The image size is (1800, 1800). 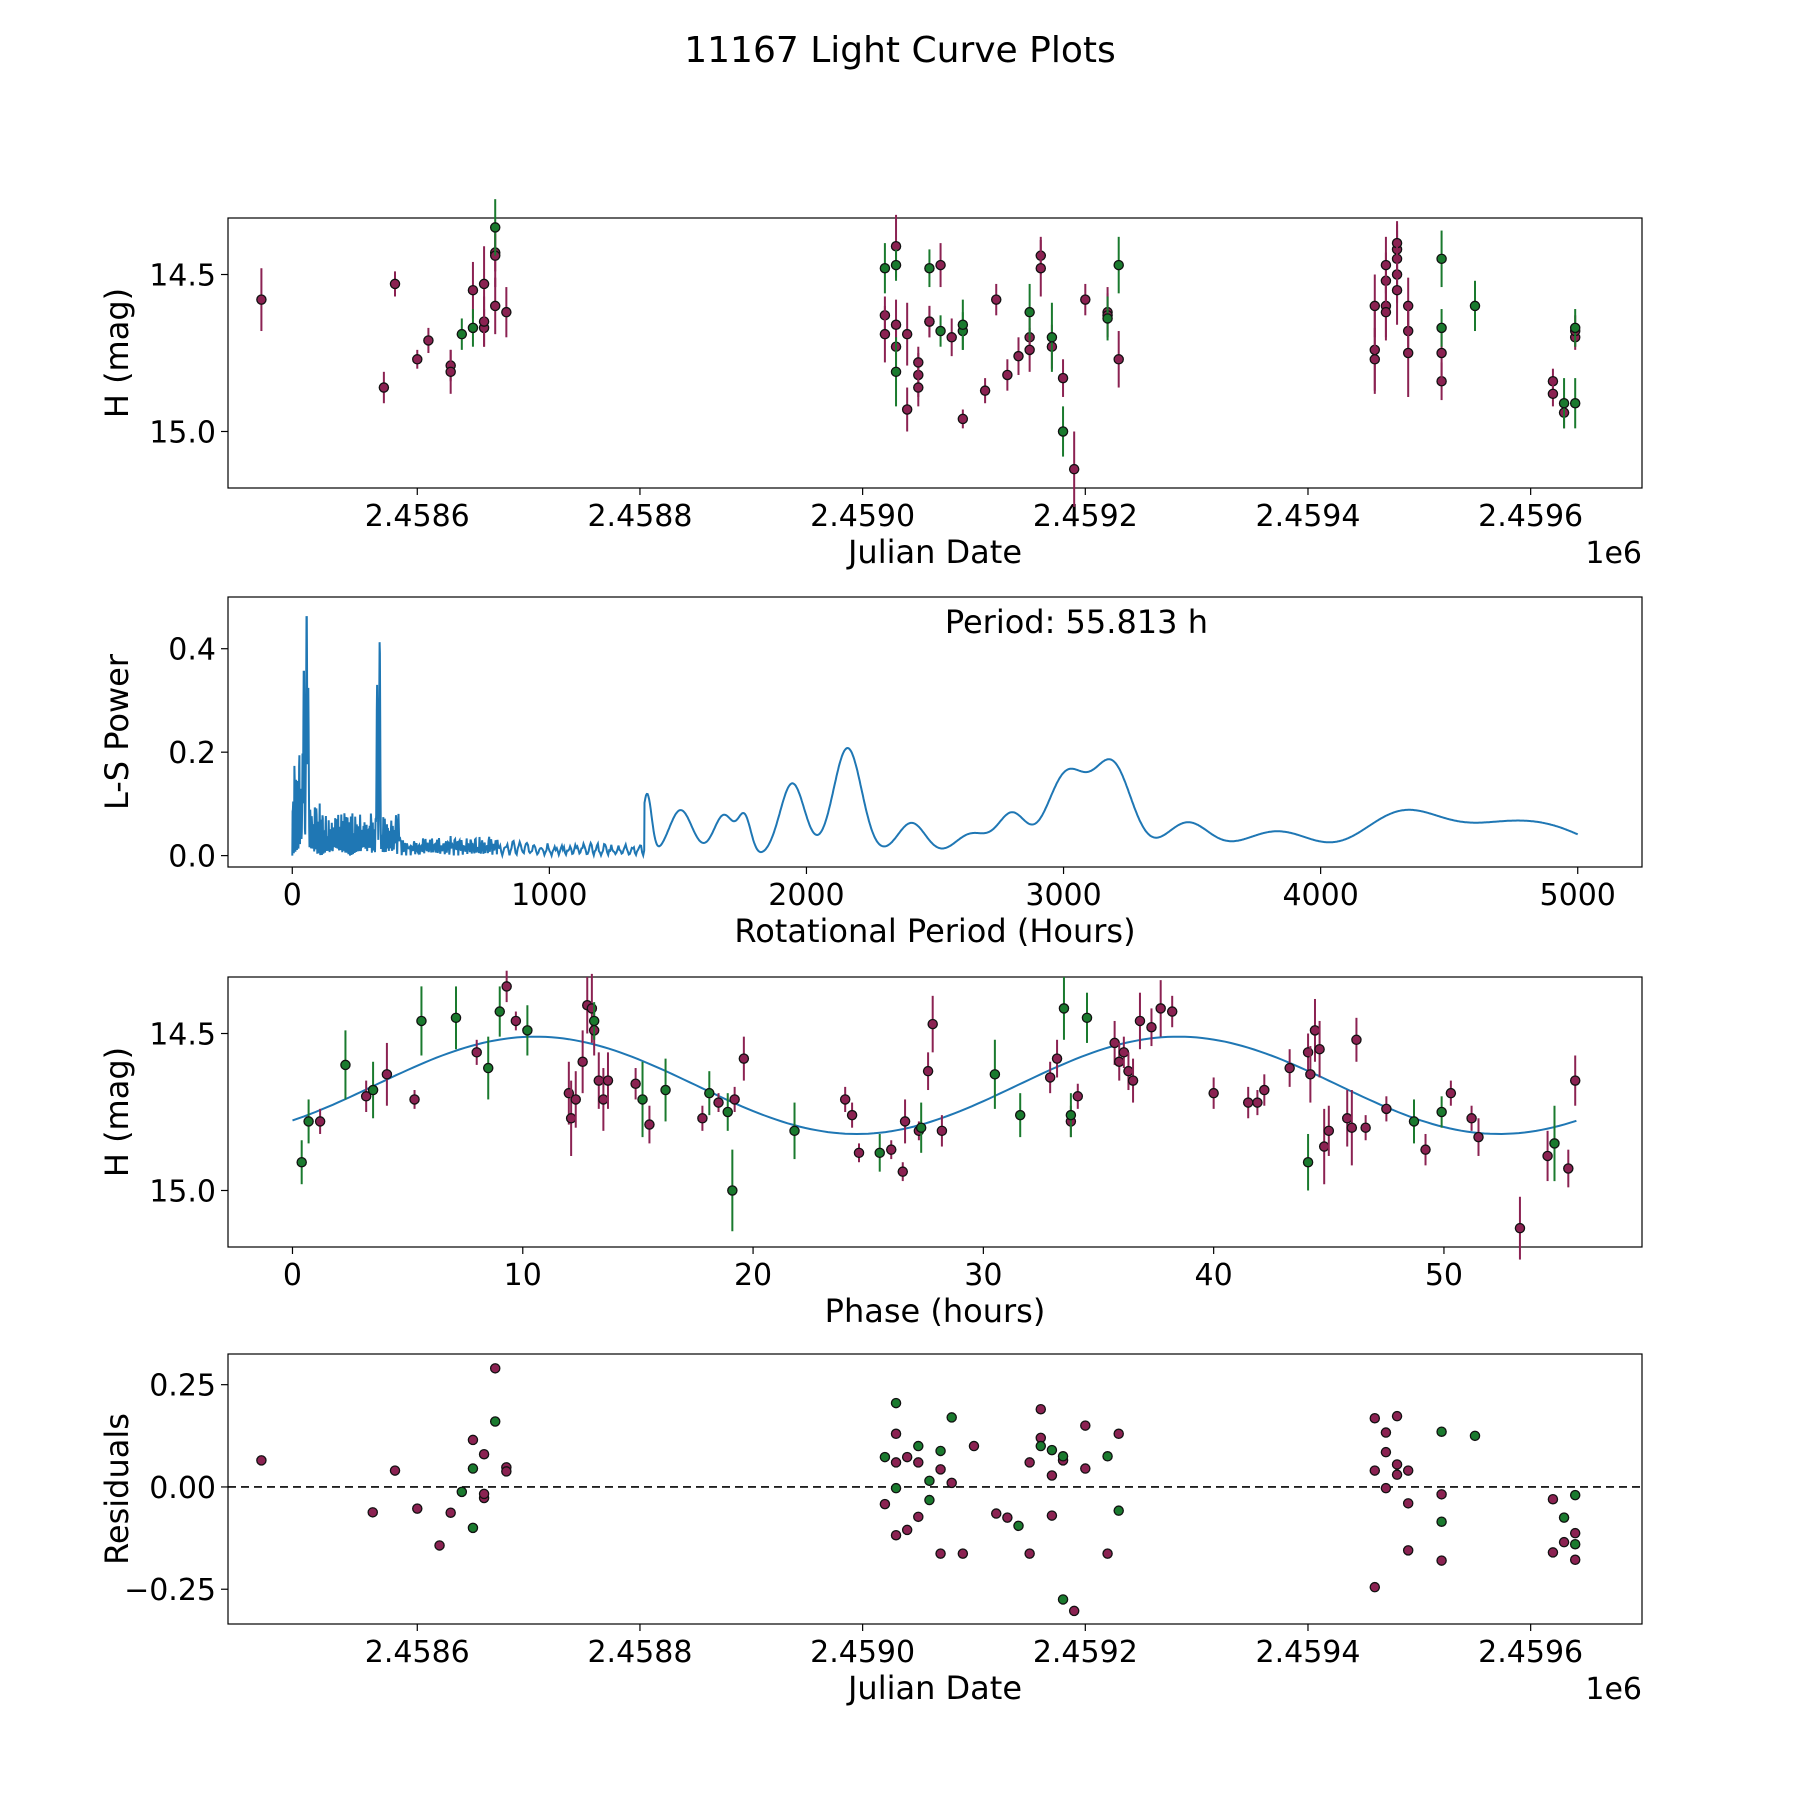 I want to click on x-tick-label: 2.4590, so click(x=862, y=1652).